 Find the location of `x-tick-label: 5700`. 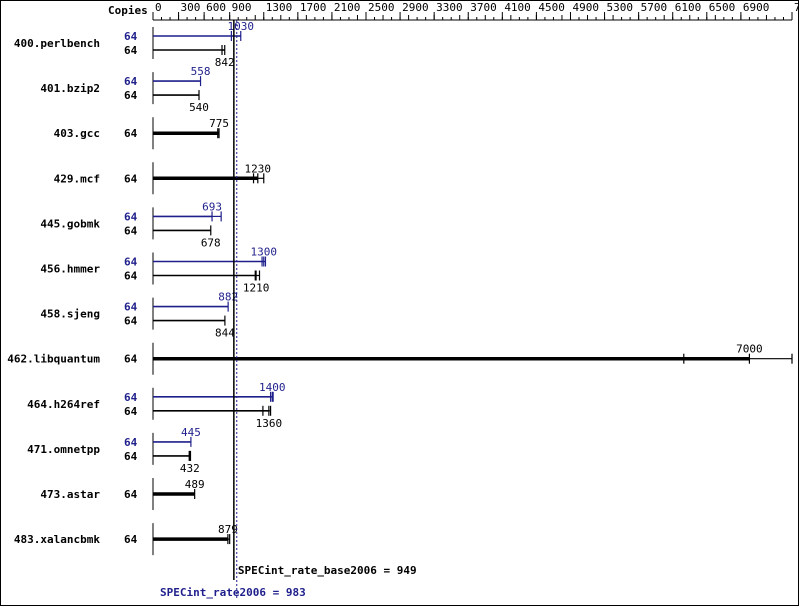

x-tick-label: 5700 is located at coordinates (654, 7).